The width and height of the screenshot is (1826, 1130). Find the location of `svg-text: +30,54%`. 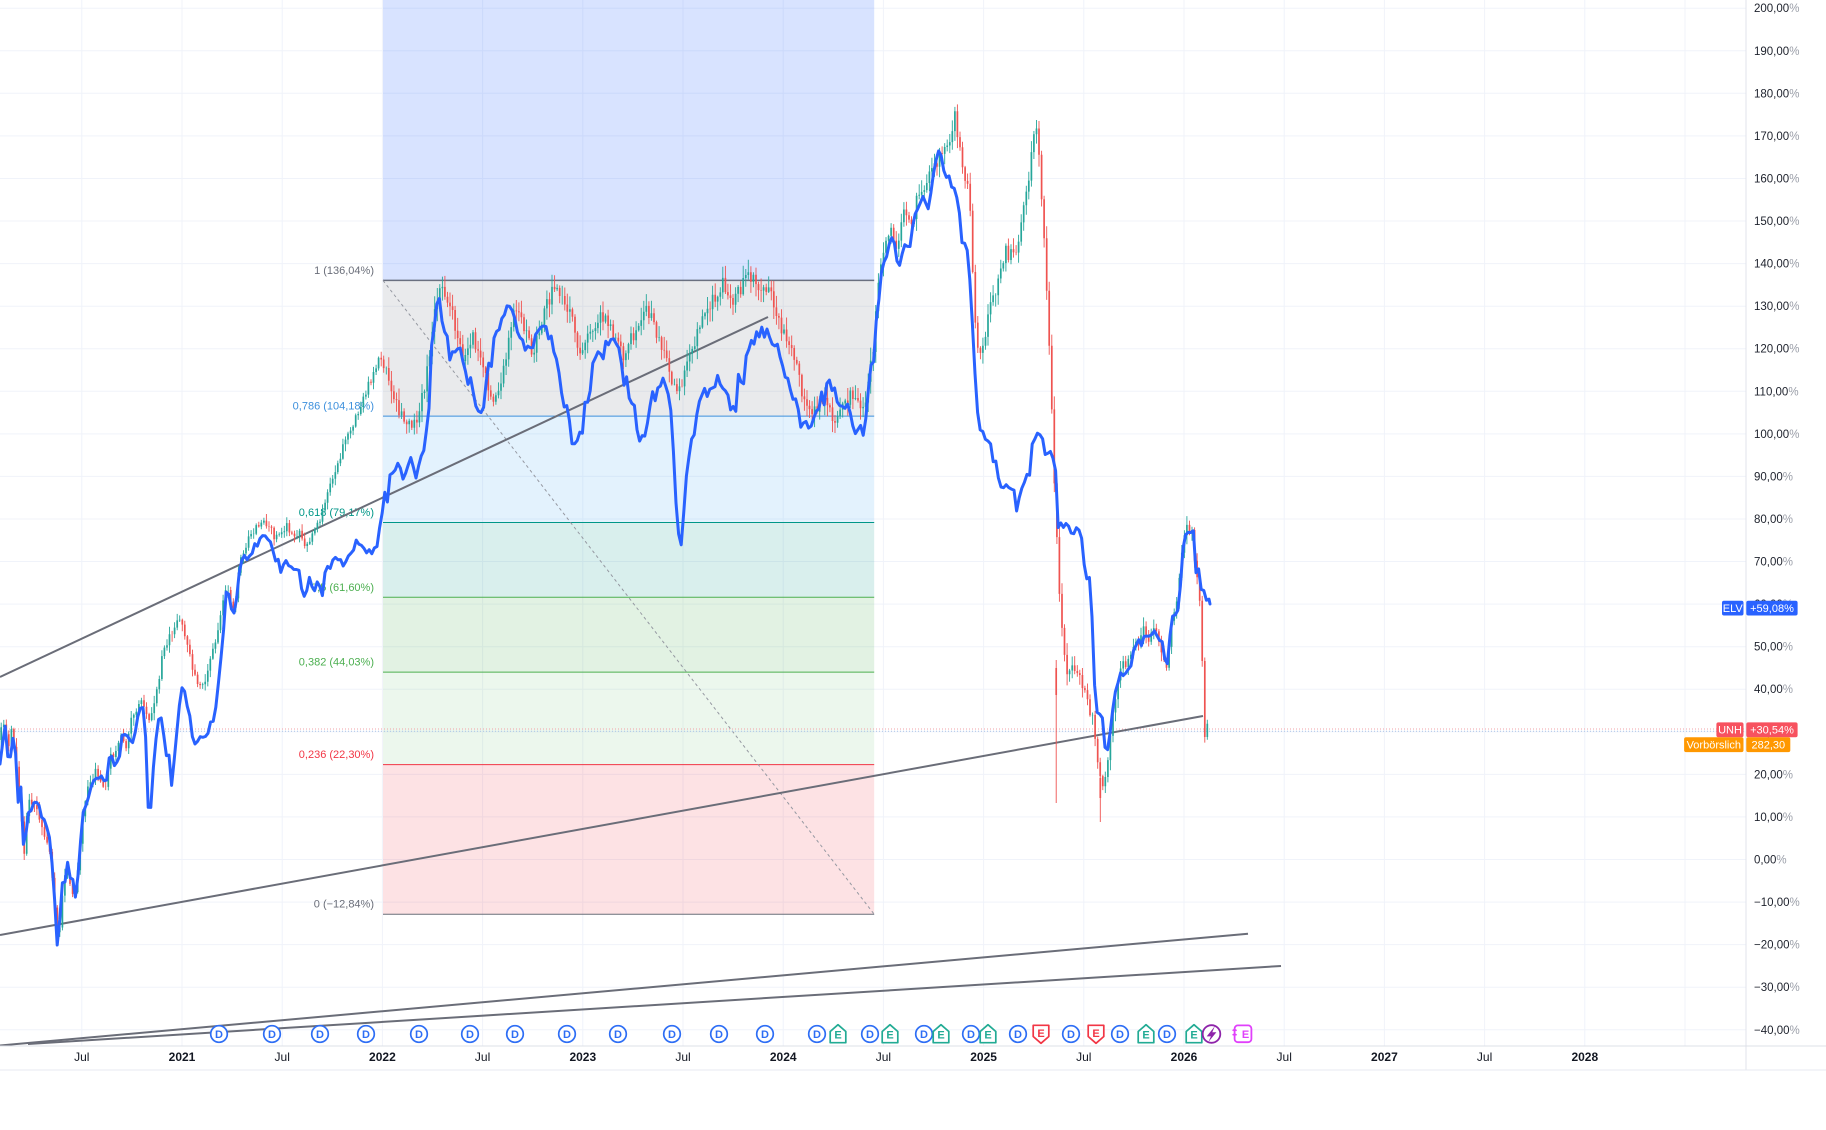

svg-text: +30,54% is located at coordinates (1772, 731).